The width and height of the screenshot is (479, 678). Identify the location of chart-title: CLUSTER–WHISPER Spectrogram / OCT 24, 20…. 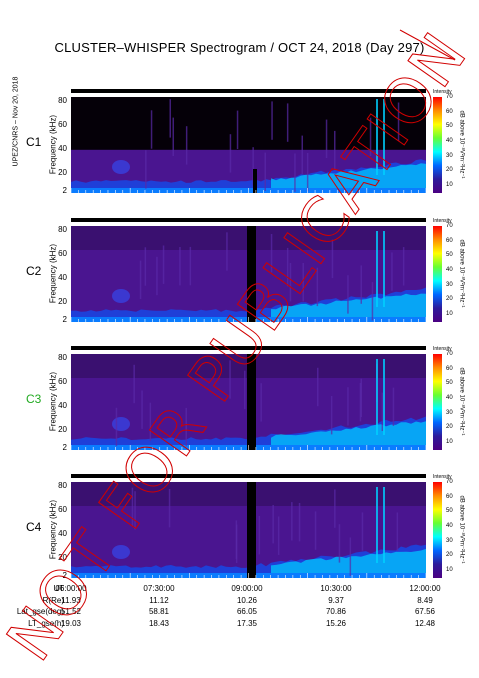
(239, 47).